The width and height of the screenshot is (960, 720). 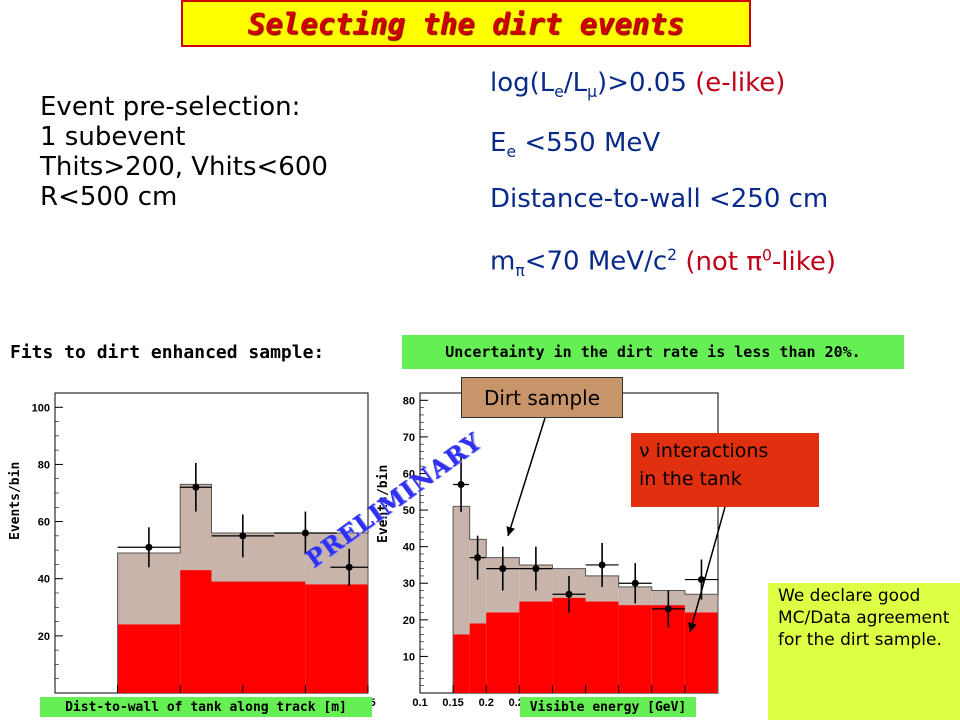 I want to click on cut-sub: μ, so click(x=592, y=92).